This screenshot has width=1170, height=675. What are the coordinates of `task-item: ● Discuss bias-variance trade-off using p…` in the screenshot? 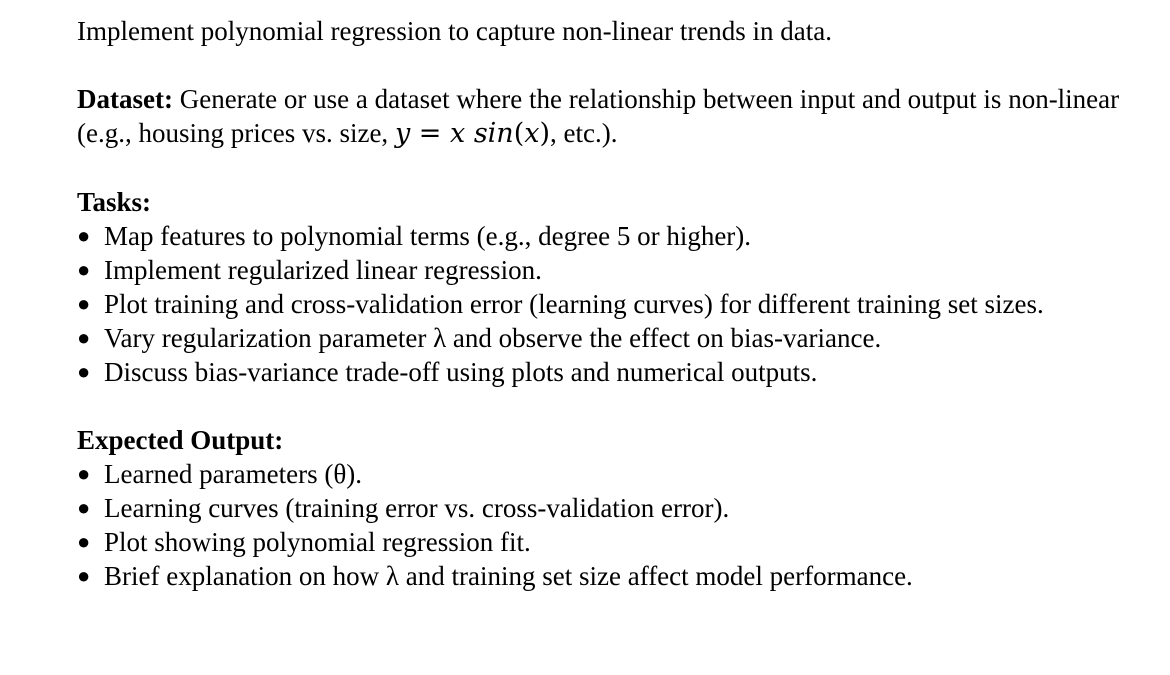 It's located at (617, 372).